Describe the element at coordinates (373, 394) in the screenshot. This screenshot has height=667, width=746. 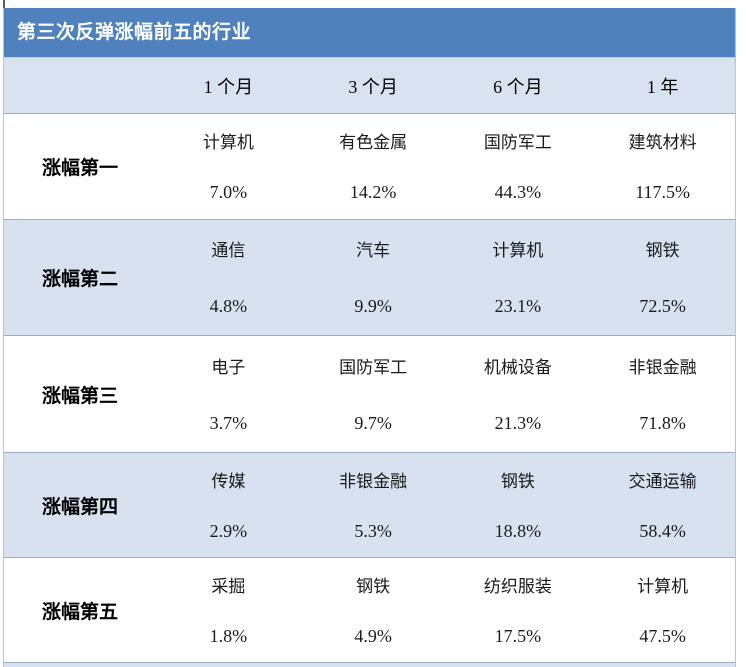
I see `table-cell: 国防军工 9.7%` at that location.